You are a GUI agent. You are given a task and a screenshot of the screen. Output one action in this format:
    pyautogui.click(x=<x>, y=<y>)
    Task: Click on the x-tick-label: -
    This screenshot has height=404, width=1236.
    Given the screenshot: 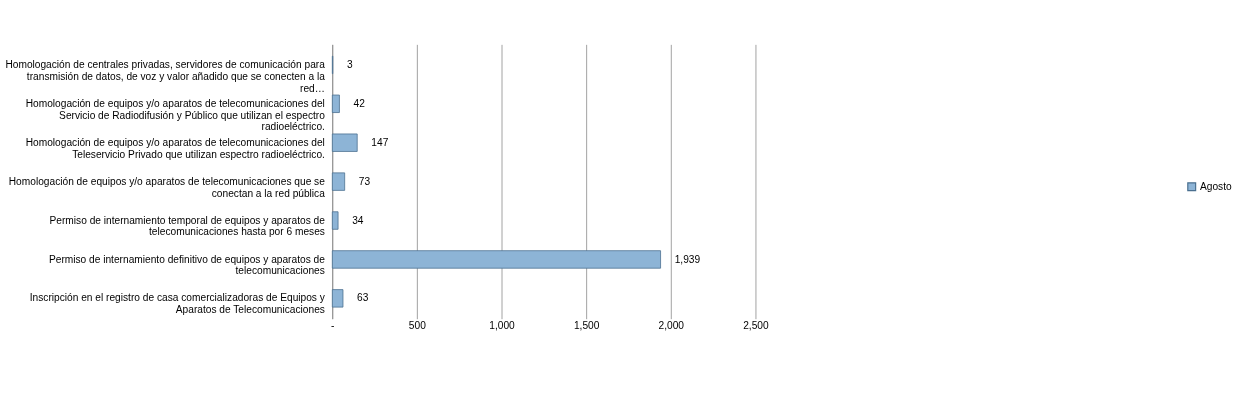 What is the action you would take?
    pyautogui.click(x=333, y=325)
    